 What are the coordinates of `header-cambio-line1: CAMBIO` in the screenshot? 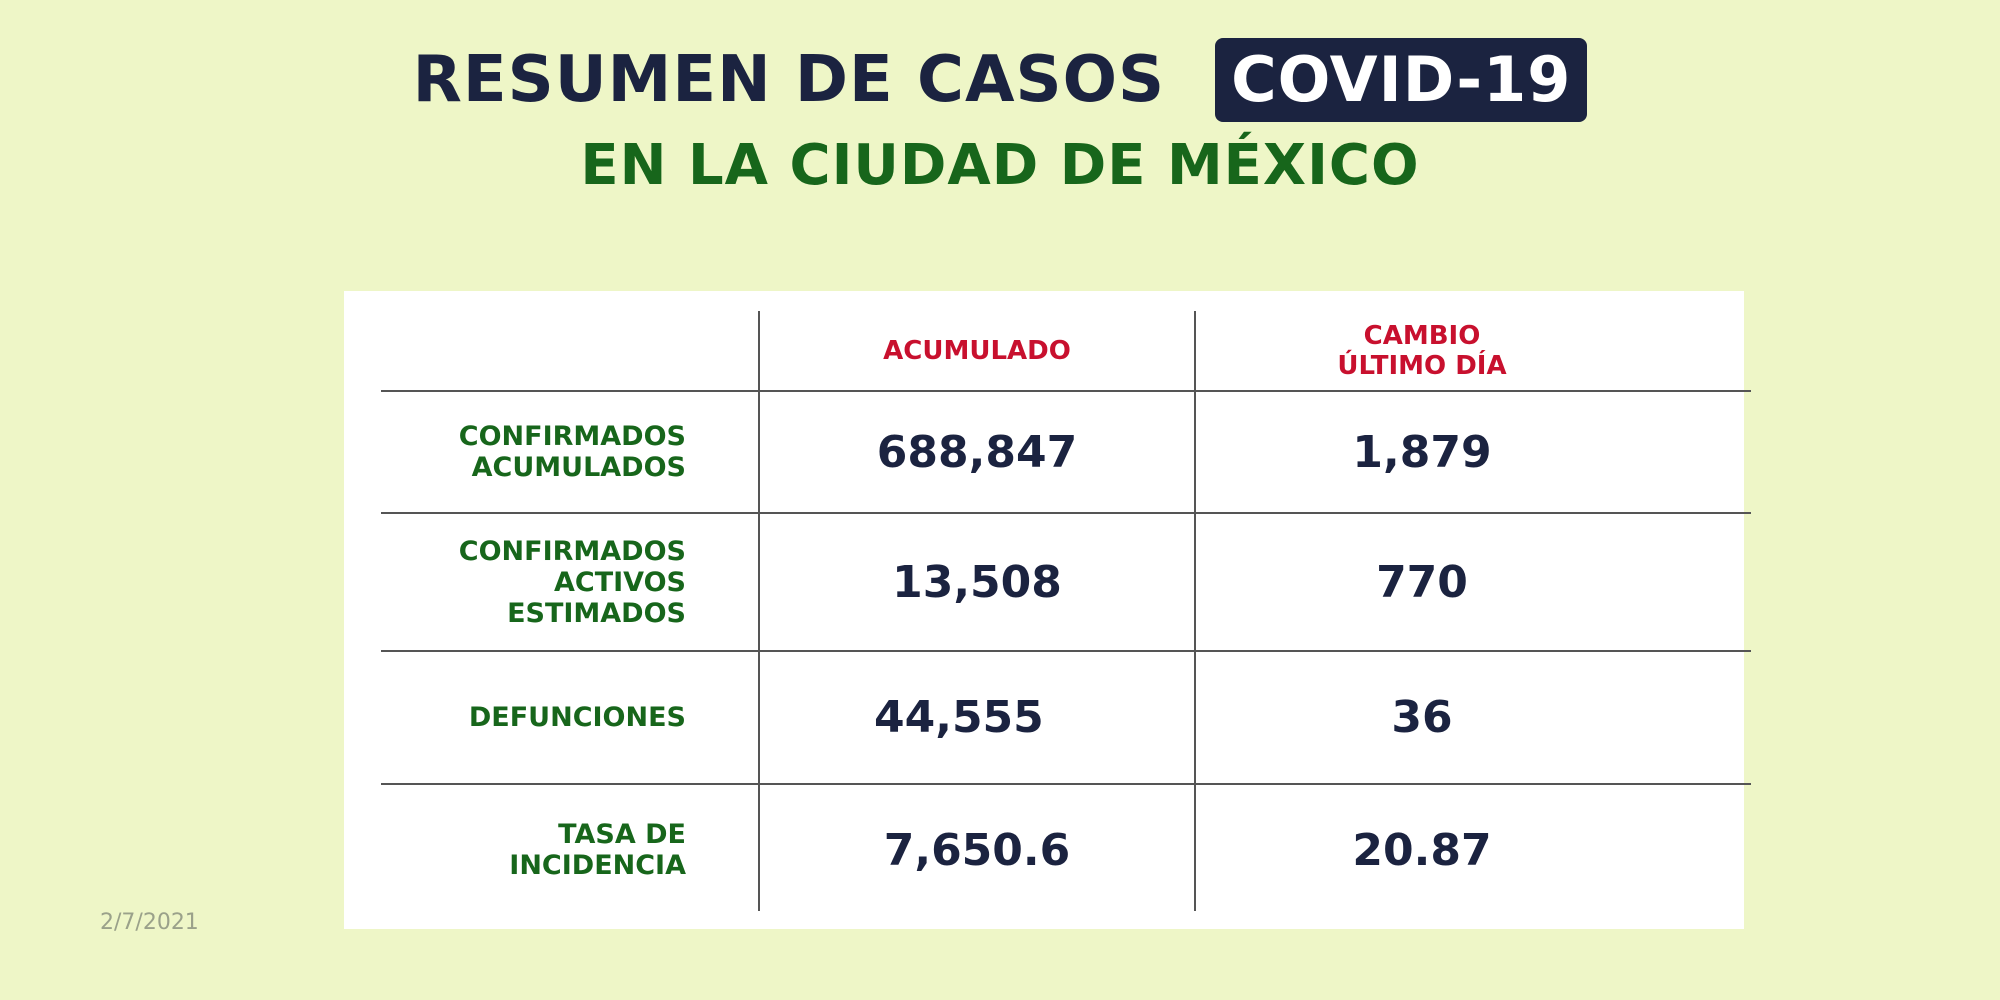 It's located at (1422, 335).